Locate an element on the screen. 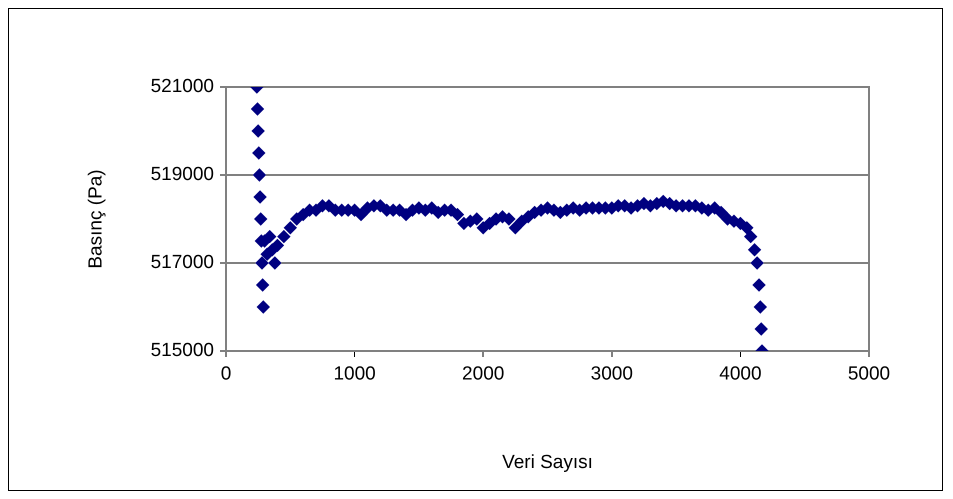 Image resolution: width=953 pixels, height=499 pixels. x-axis-title: Veri Sayısı is located at coordinates (547, 462).